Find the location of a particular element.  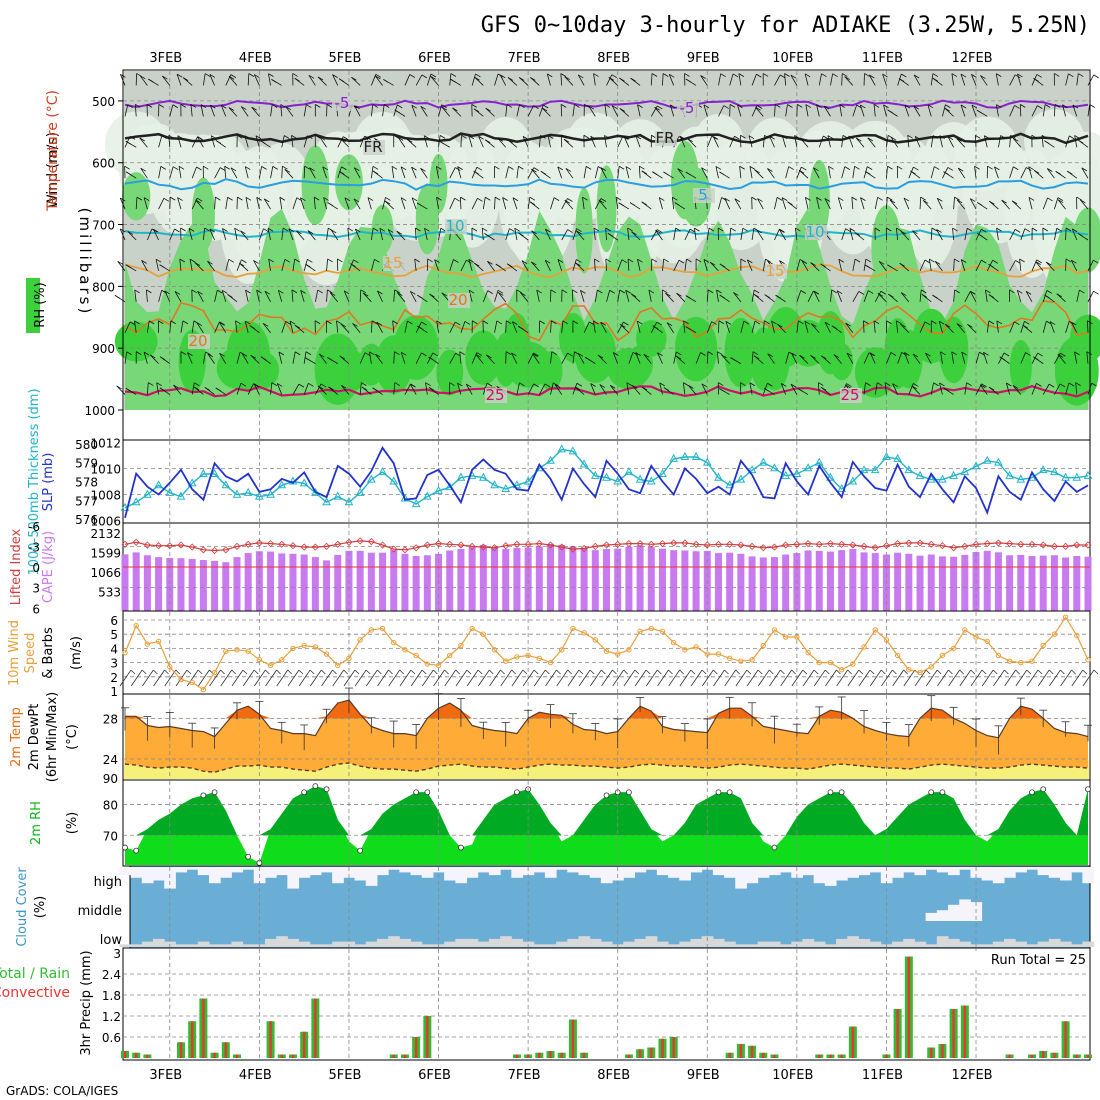

cloud-level-label: middle is located at coordinates (100, 911).